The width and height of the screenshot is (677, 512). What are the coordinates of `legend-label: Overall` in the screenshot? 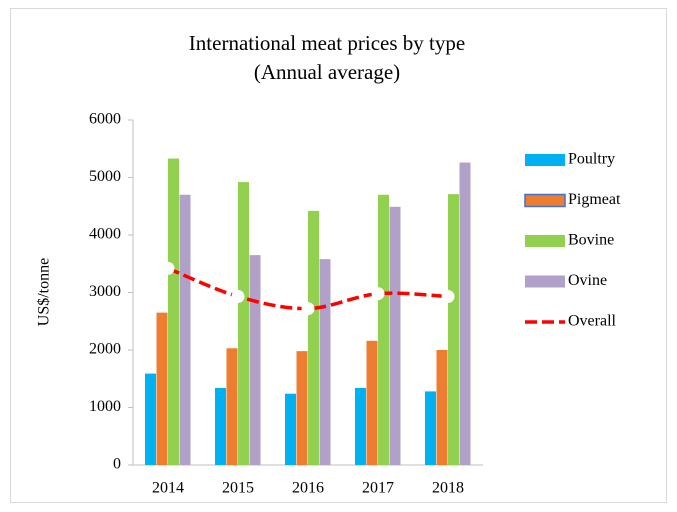 It's located at (592, 321).